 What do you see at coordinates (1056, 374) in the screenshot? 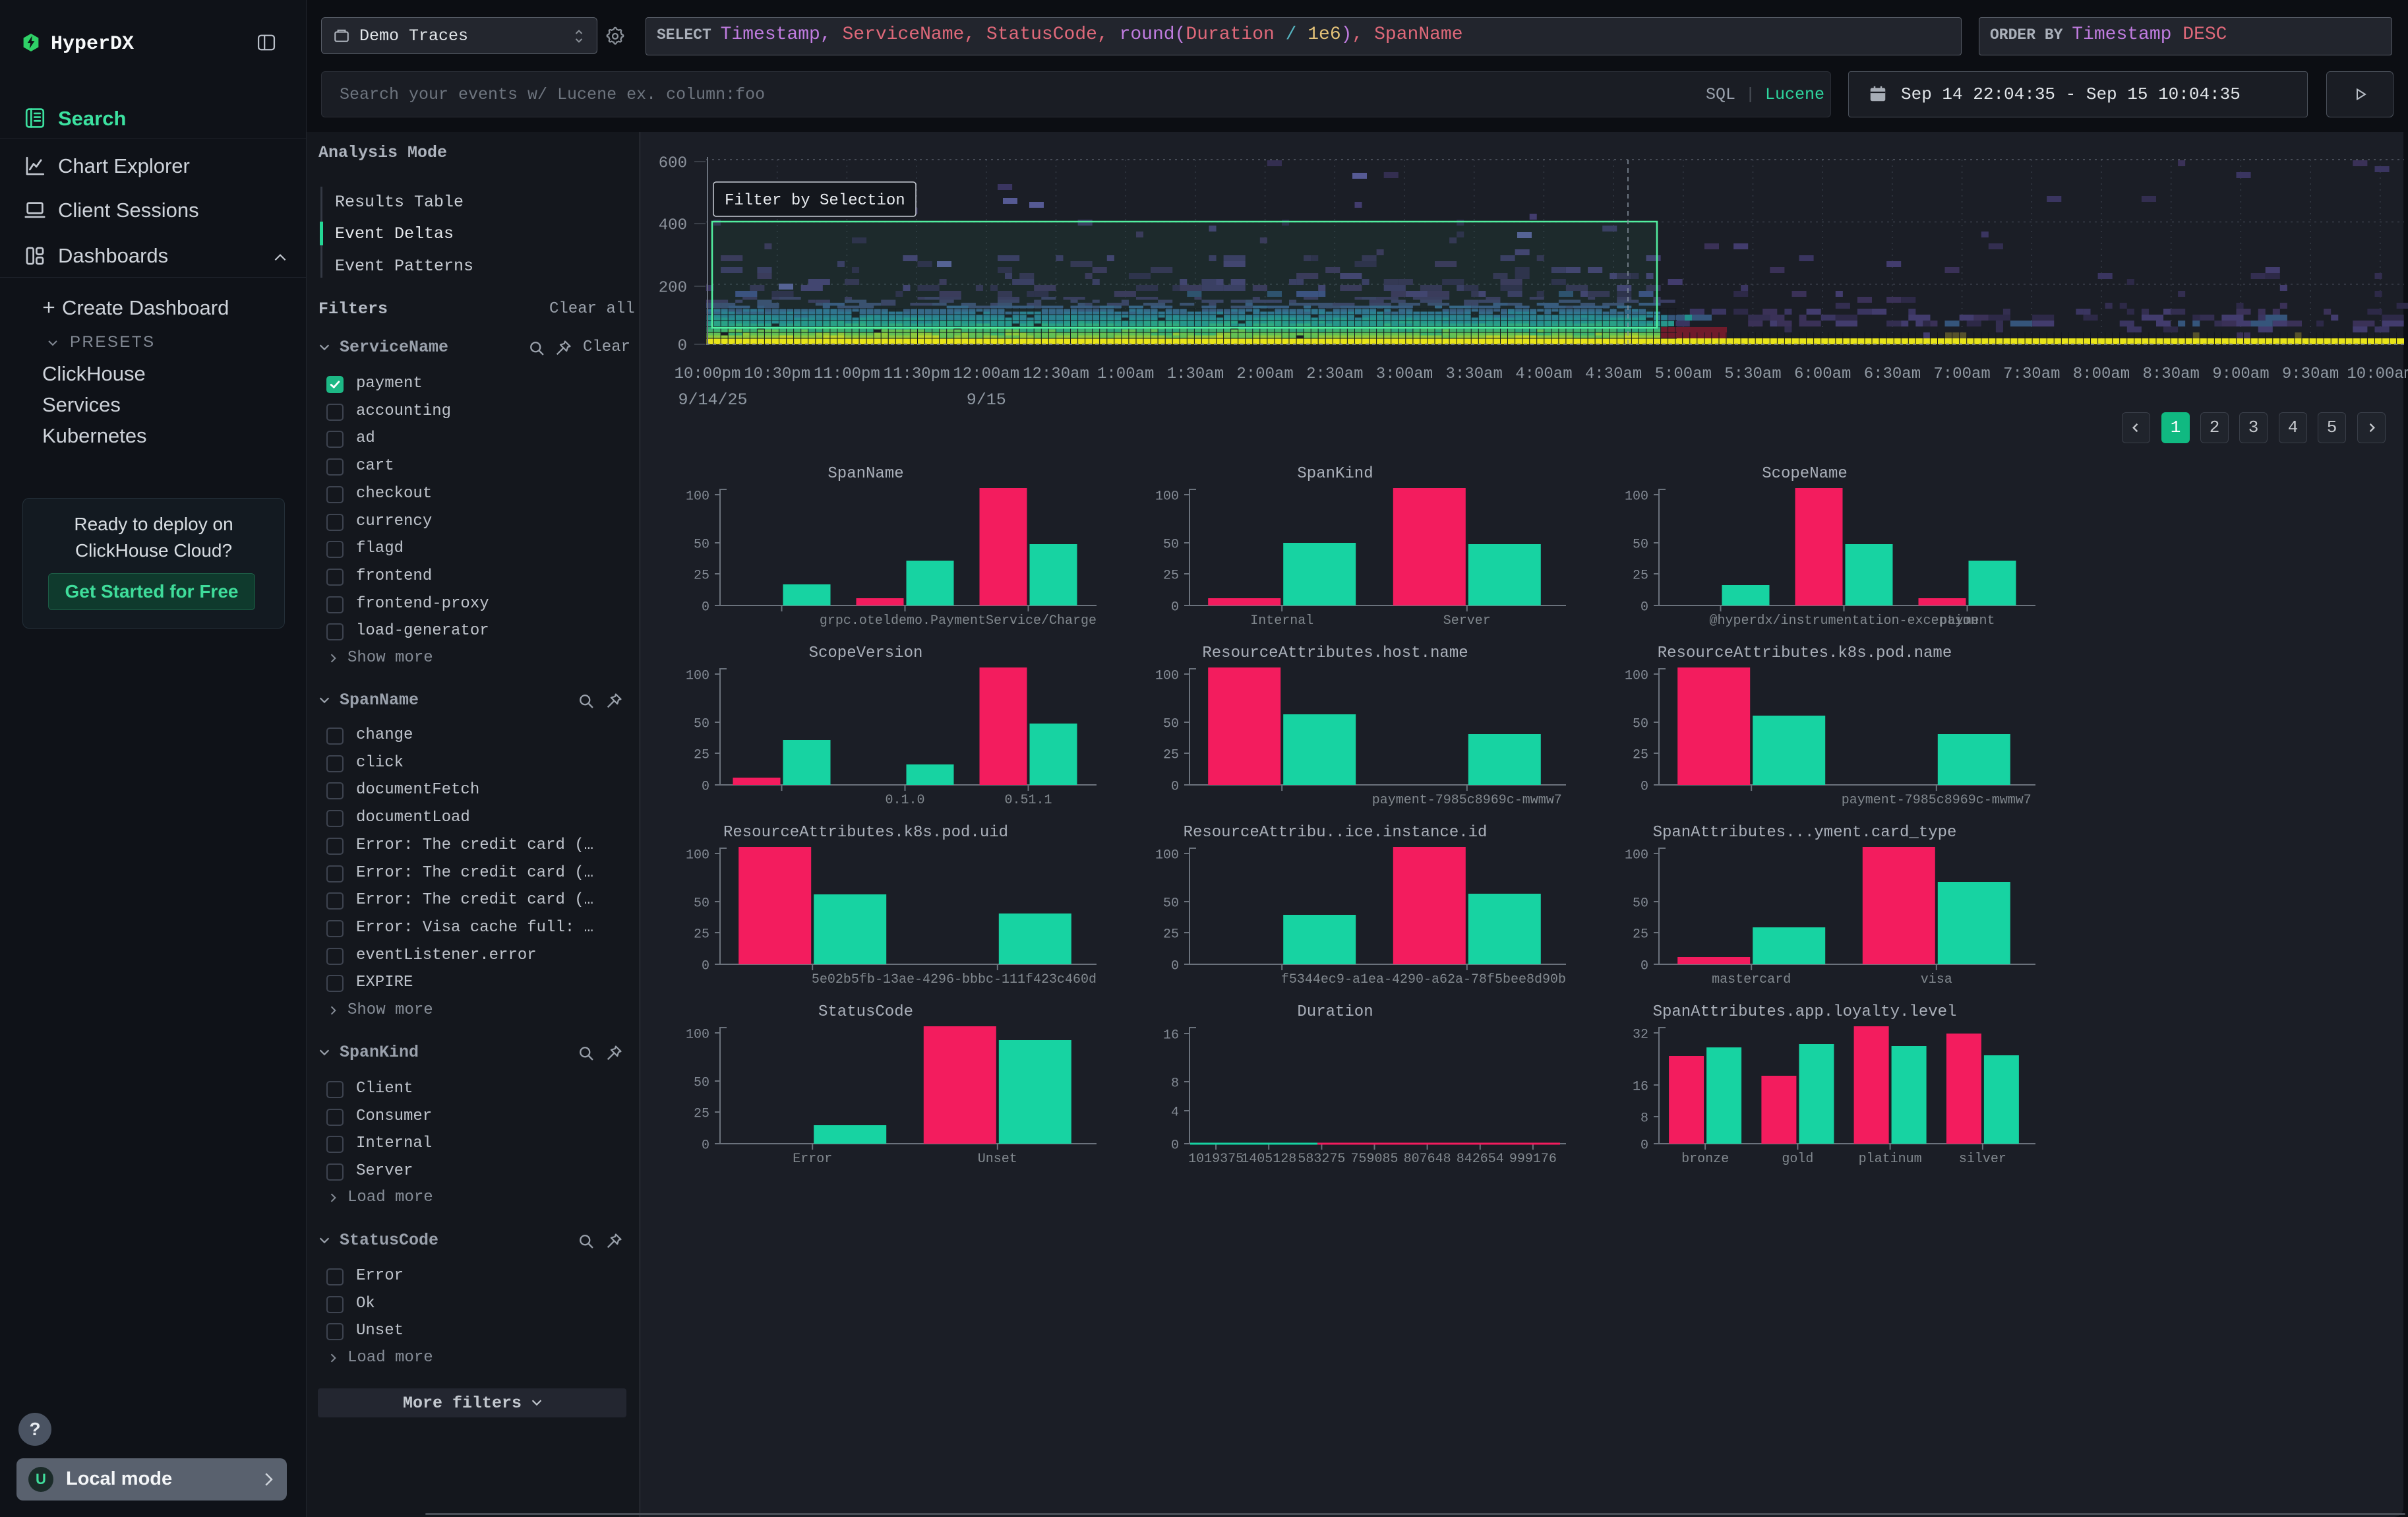
I see `svg-text: 12:30am` at bounding box center [1056, 374].